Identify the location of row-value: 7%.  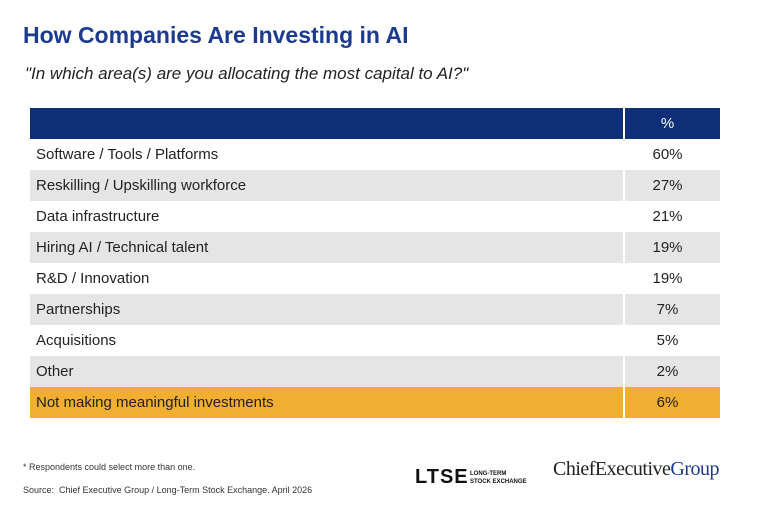
(666, 309).